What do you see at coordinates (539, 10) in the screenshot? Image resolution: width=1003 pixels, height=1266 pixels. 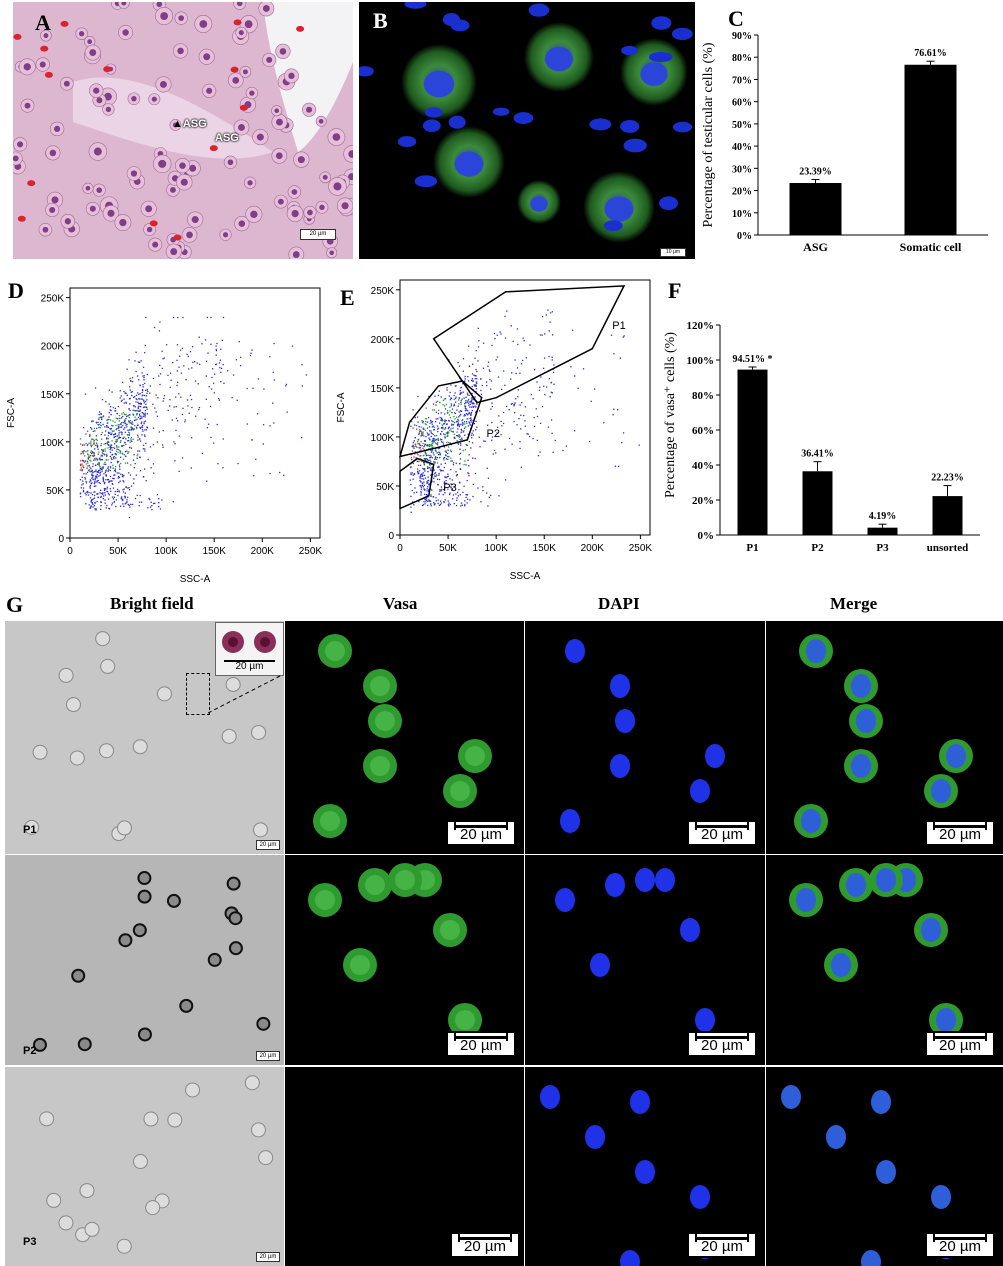 I see `somatic-nucleus` at bounding box center [539, 10].